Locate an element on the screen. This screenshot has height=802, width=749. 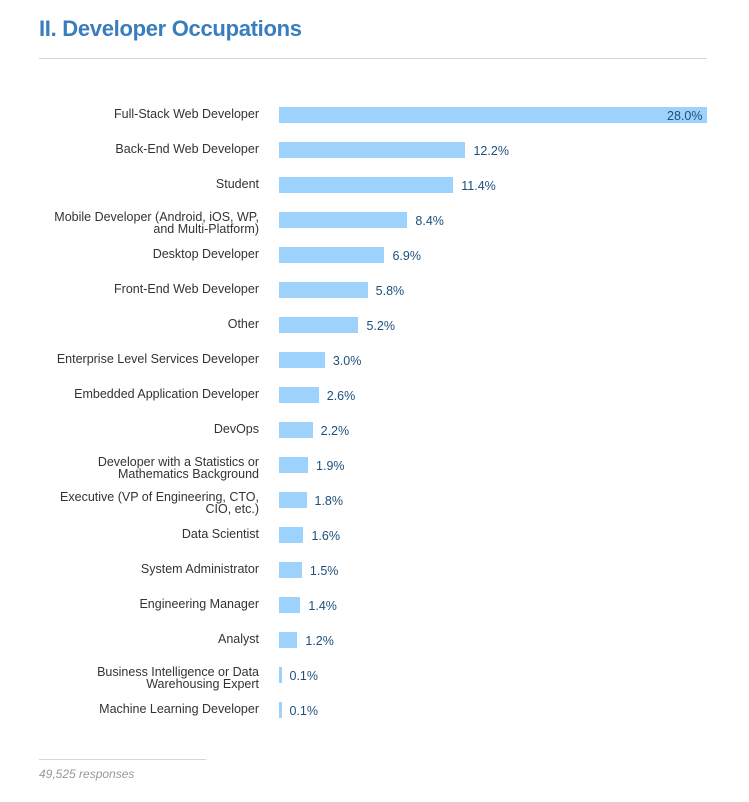
value-label: 5.2% is located at coordinates (380, 326).